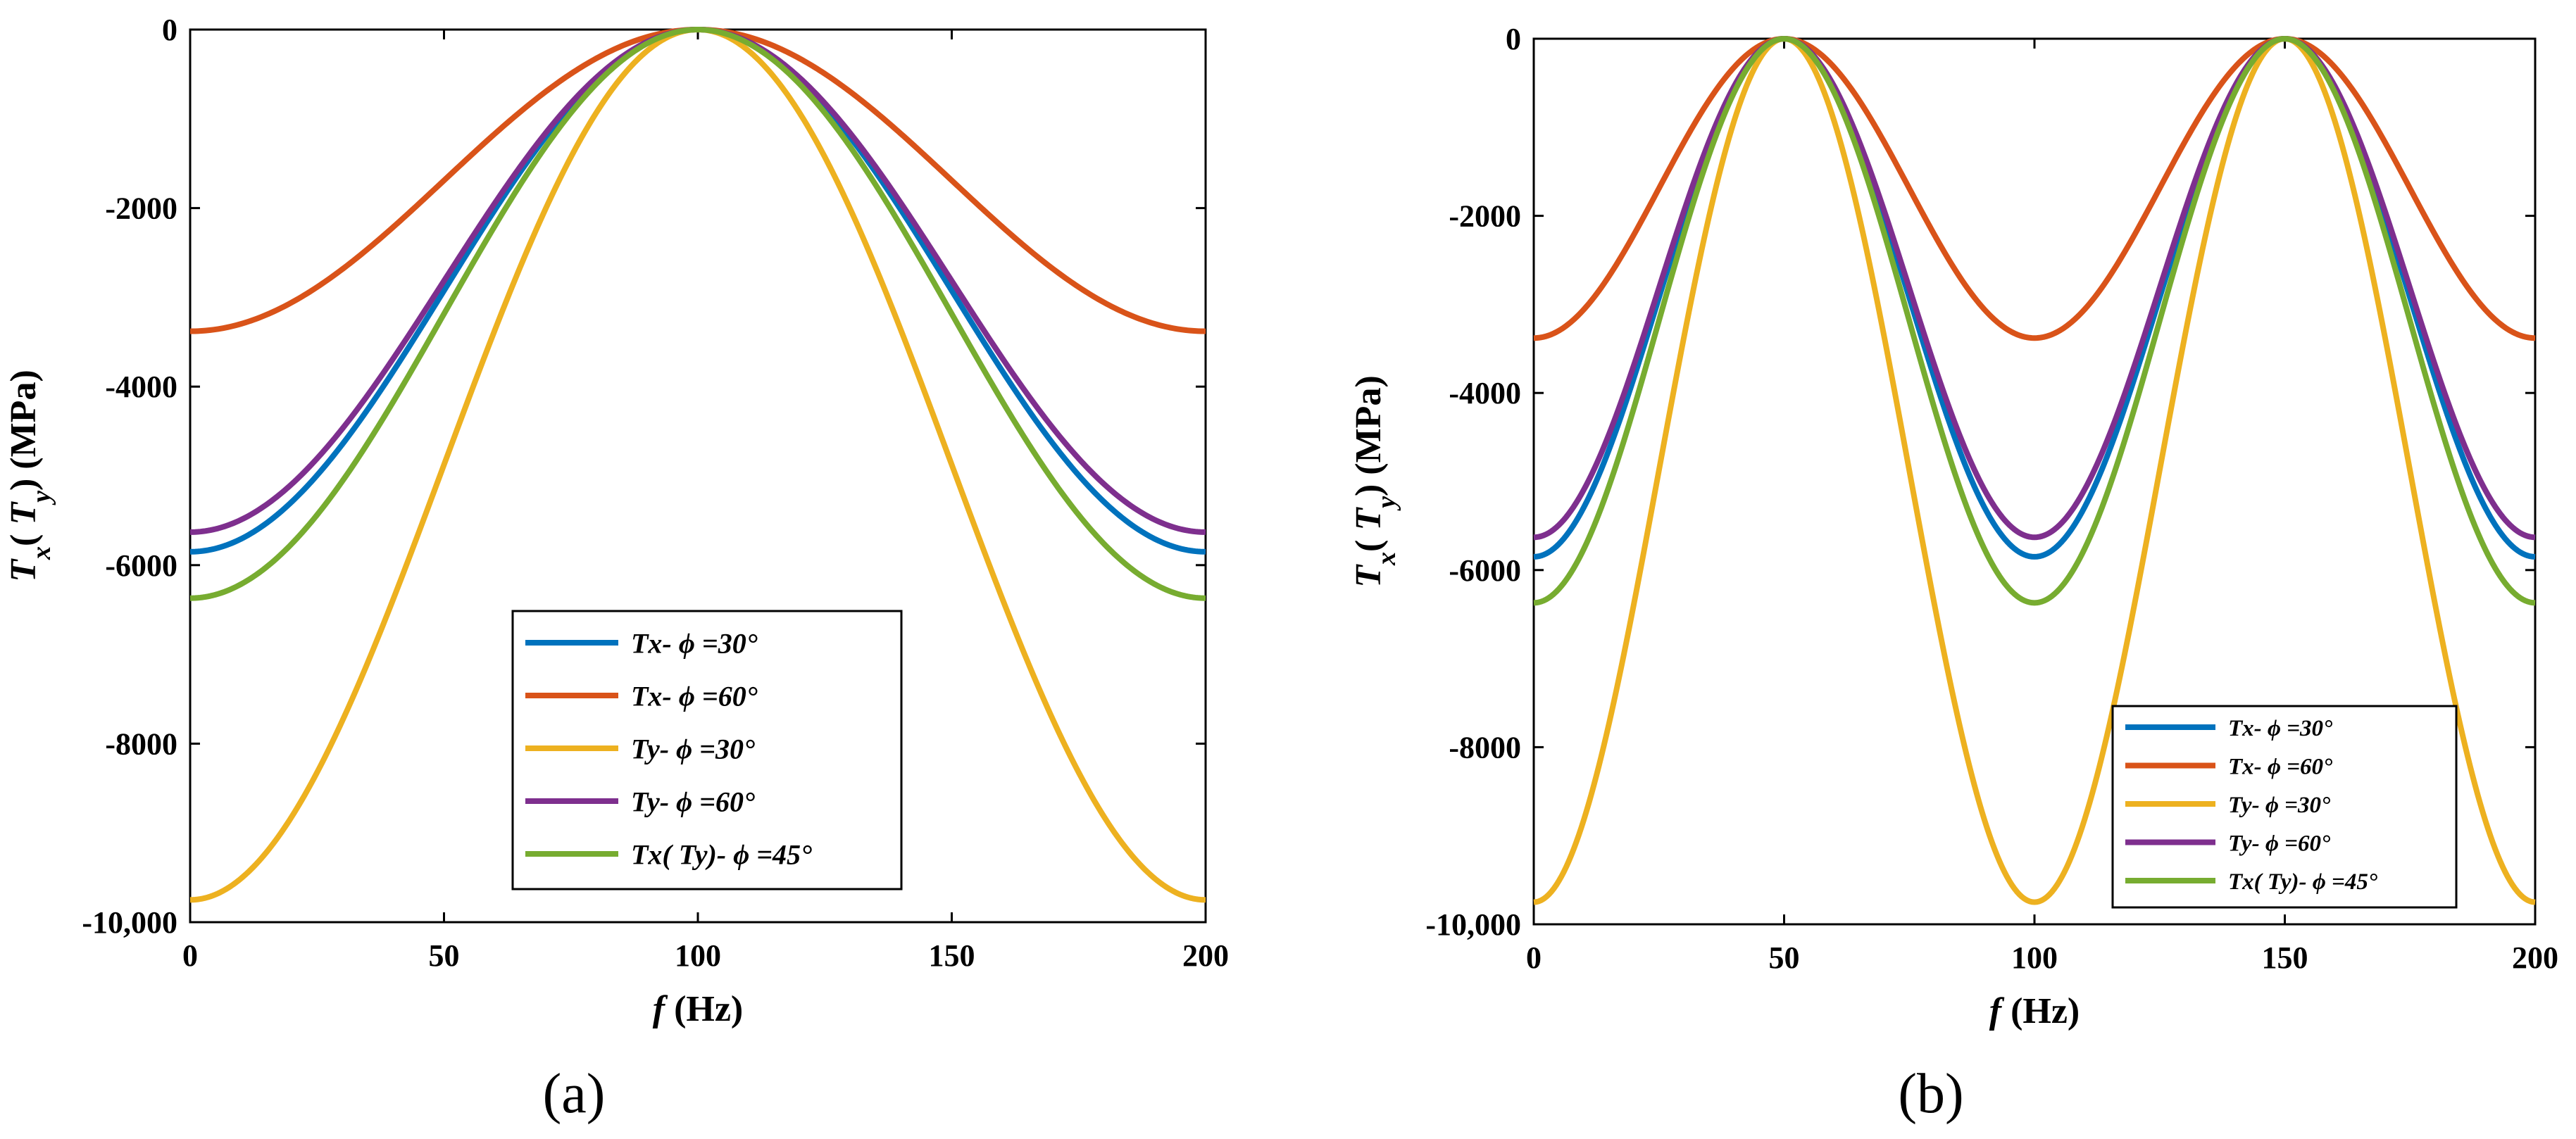 This screenshot has width=2576, height=1139. Describe the element at coordinates (574, 1094) in the screenshot. I see `subfigure-label: (a)` at that location.